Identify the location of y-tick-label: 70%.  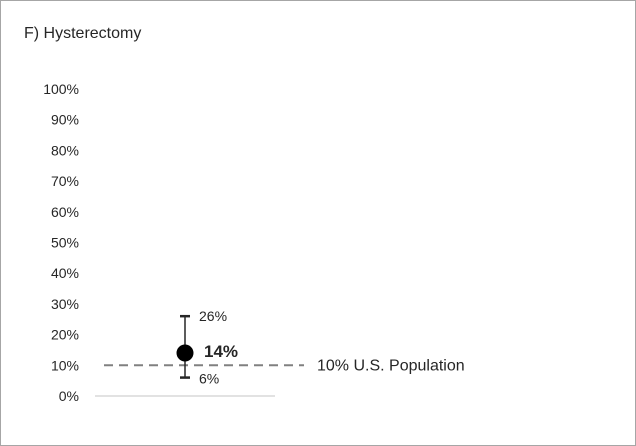
(65, 181).